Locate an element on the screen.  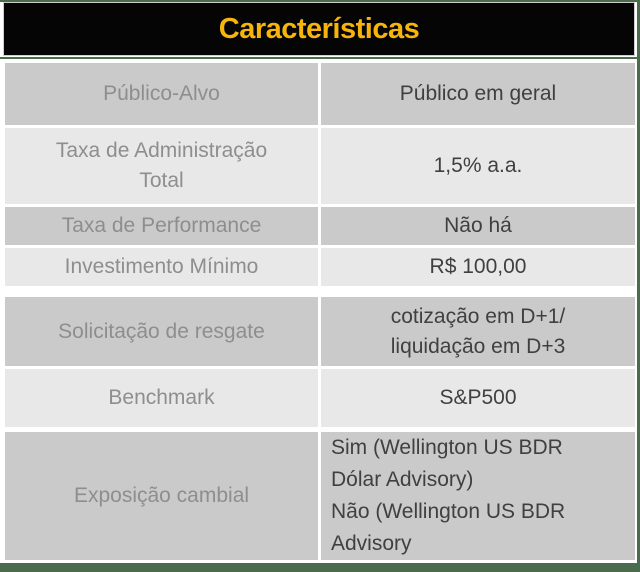
table-row: Benchmark S&P500 is located at coordinates (320, 398).